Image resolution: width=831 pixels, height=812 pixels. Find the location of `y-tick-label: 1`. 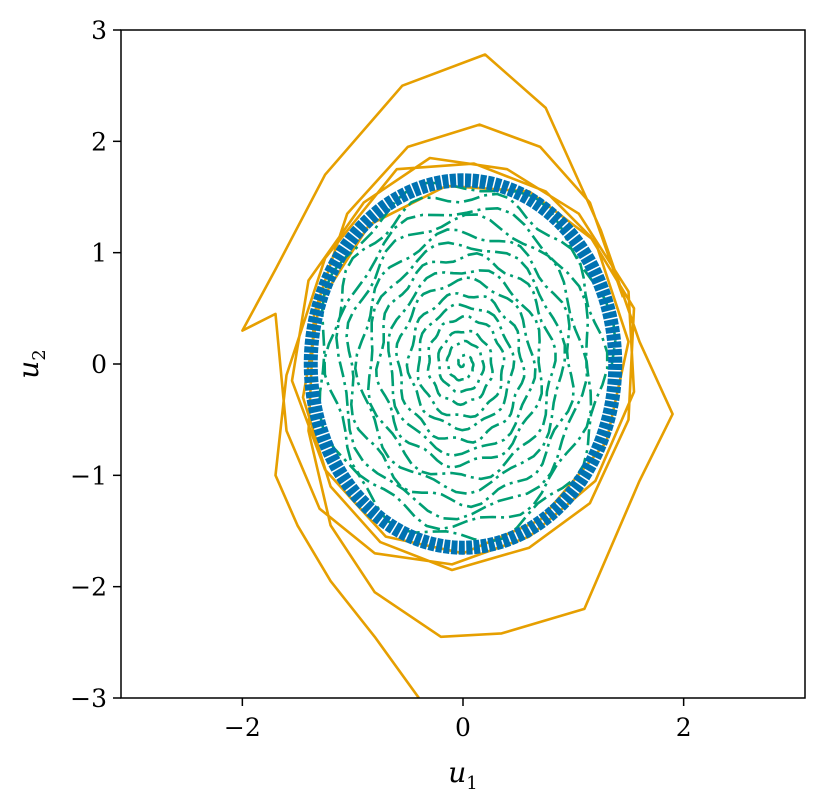

y-tick-label: 1 is located at coordinates (99, 253).